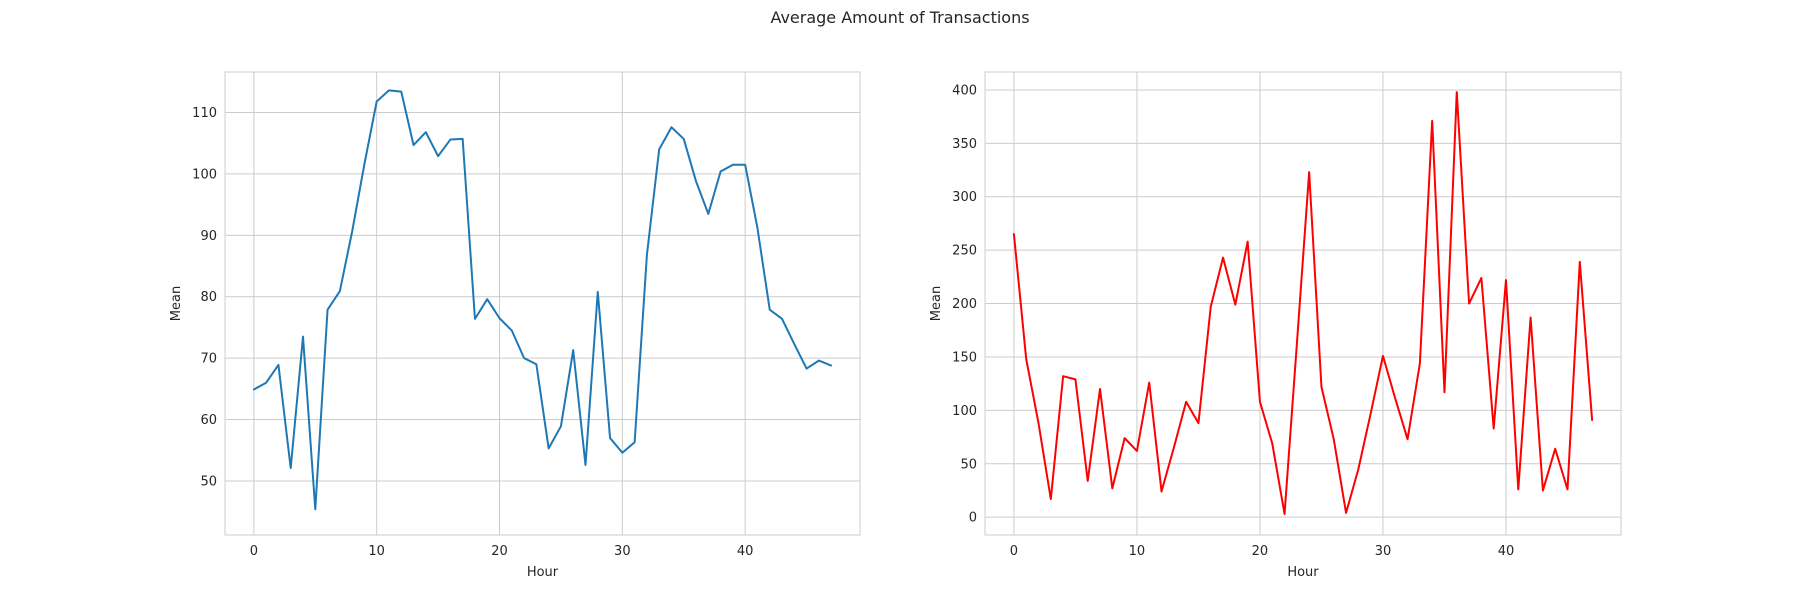 The image size is (1800, 600). I want to click on y-tick-label: 350, so click(964, 144).